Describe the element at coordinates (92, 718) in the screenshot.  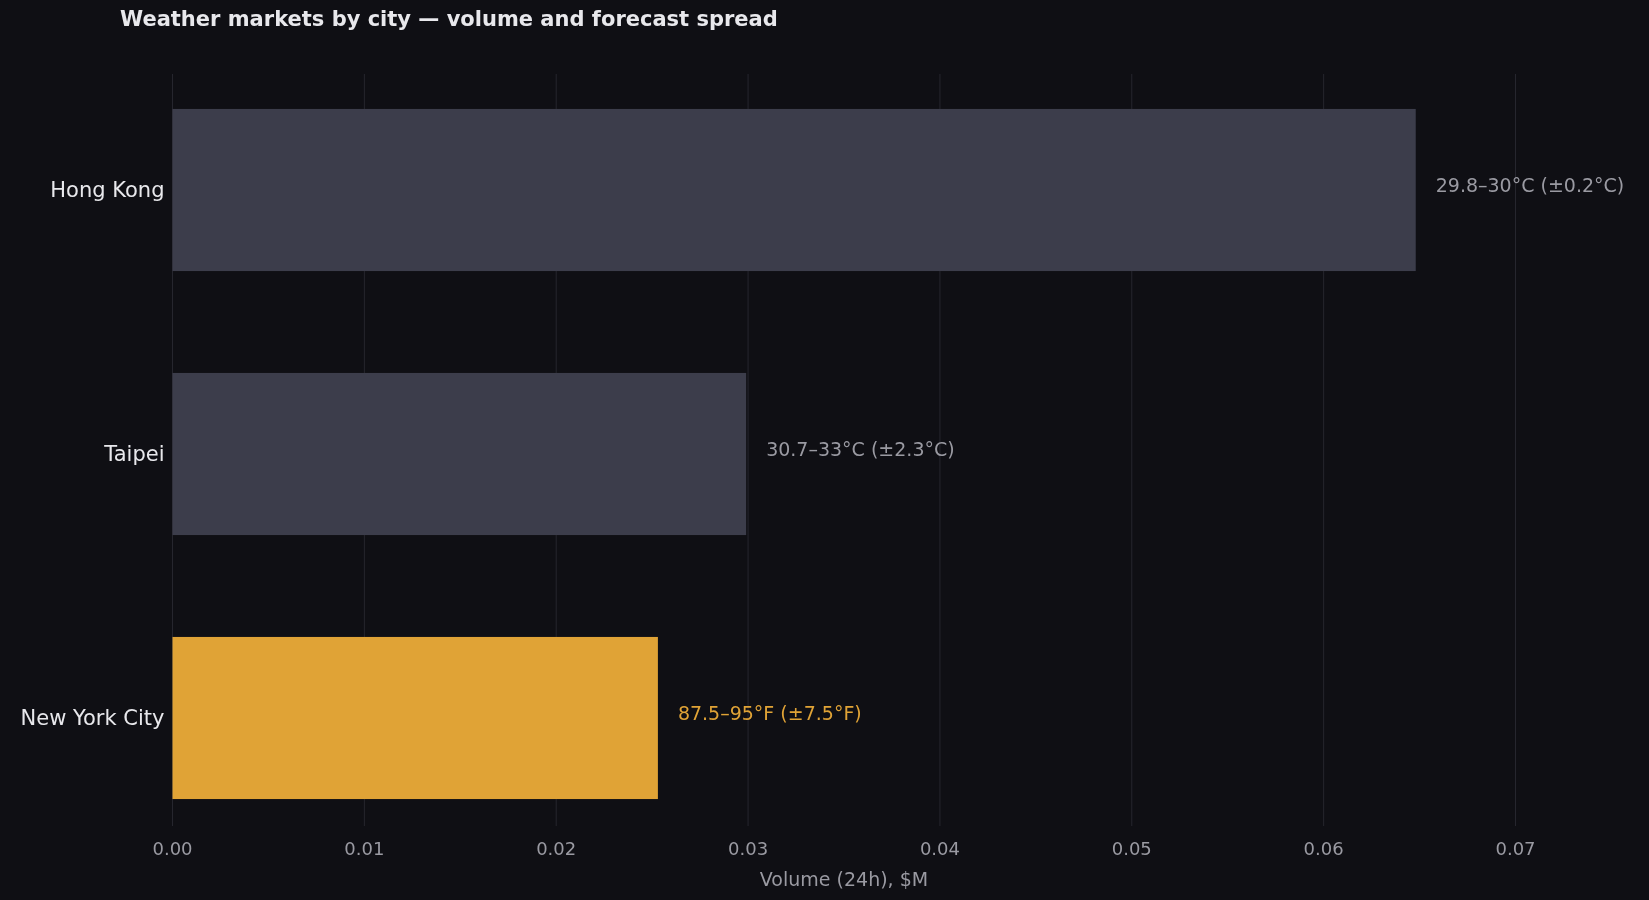
I see `y-tick-label: New York City` at that location.